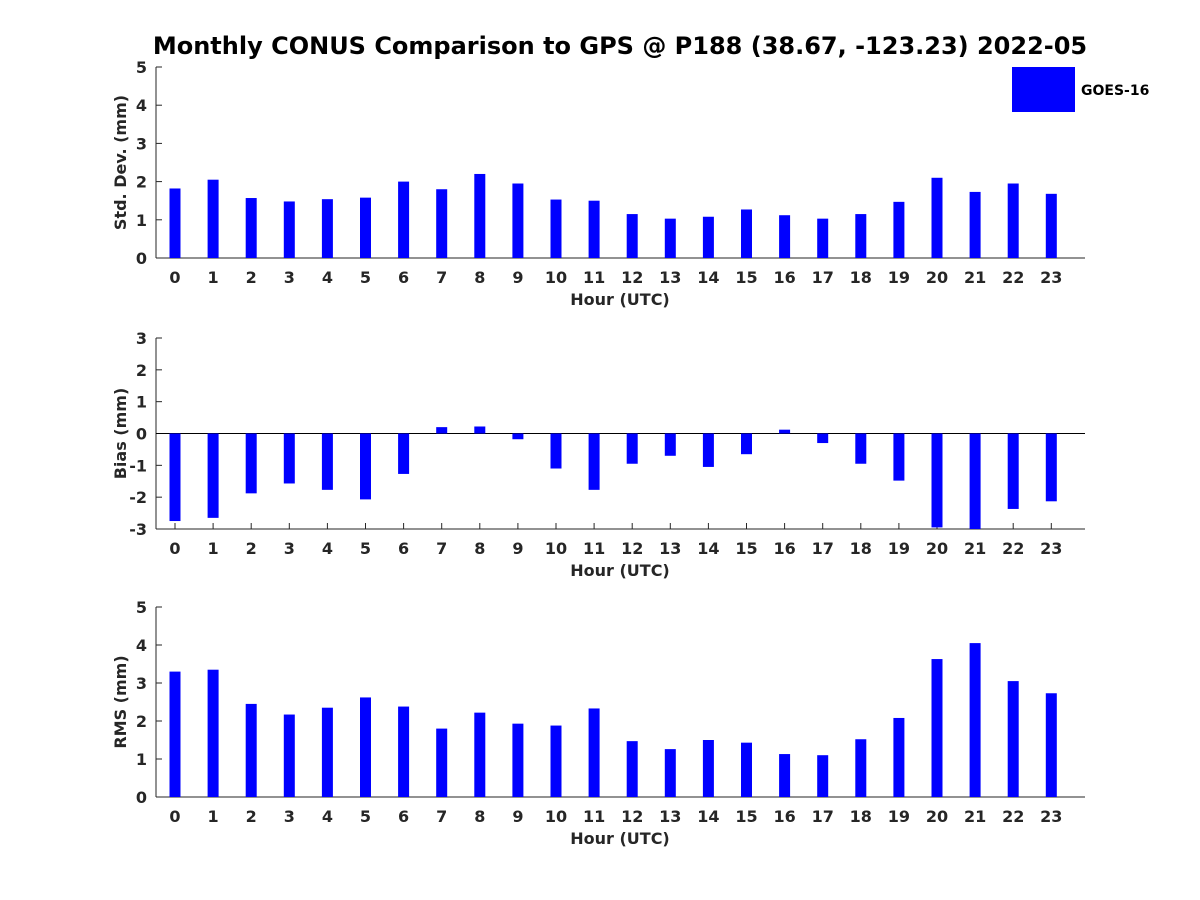  I want to click on bias-y-tick-label: 2, so click(141, 370).